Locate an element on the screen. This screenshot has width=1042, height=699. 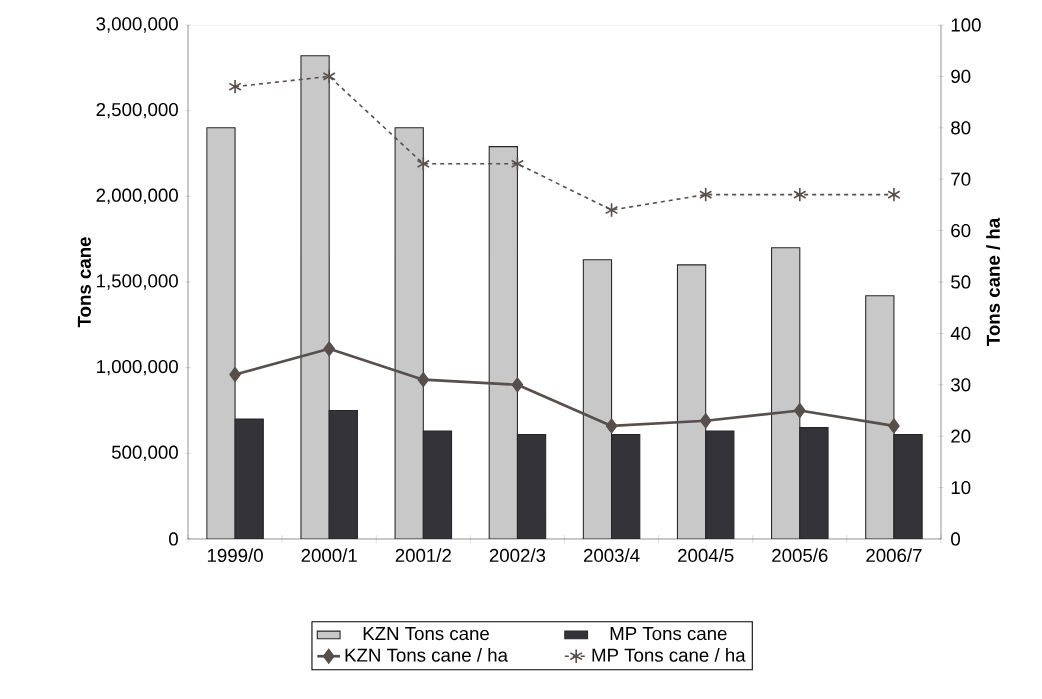
y-tick-label: 1,000,000 is located at coordinates (137, 367).